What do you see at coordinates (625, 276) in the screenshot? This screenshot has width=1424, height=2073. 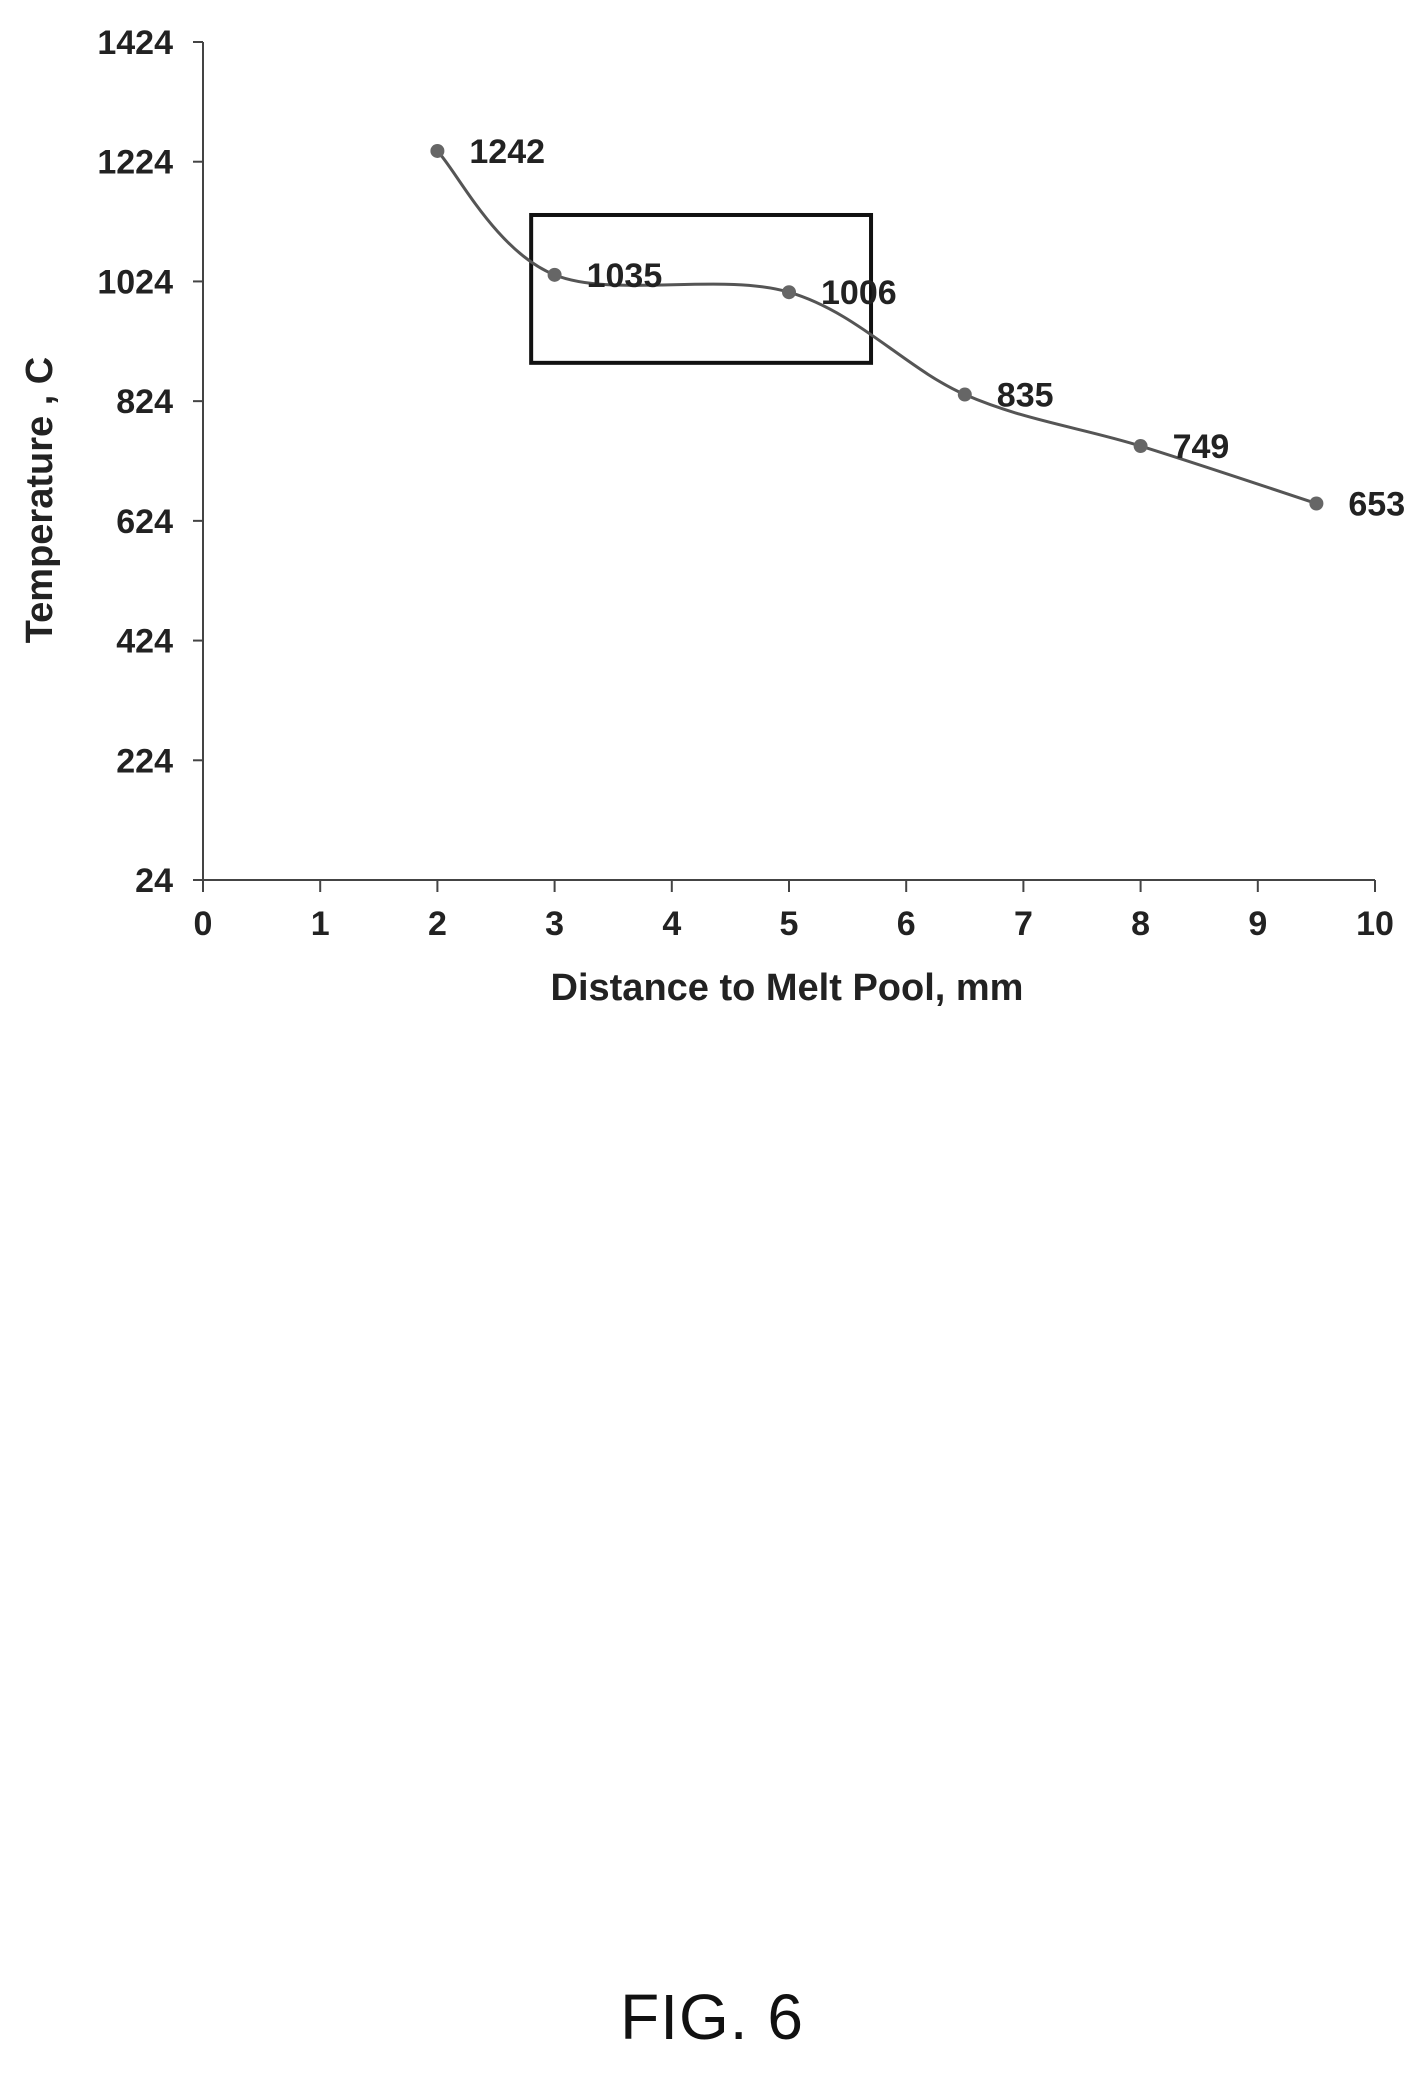 I see `data-label: 1035` at bounding box center [625, 276].